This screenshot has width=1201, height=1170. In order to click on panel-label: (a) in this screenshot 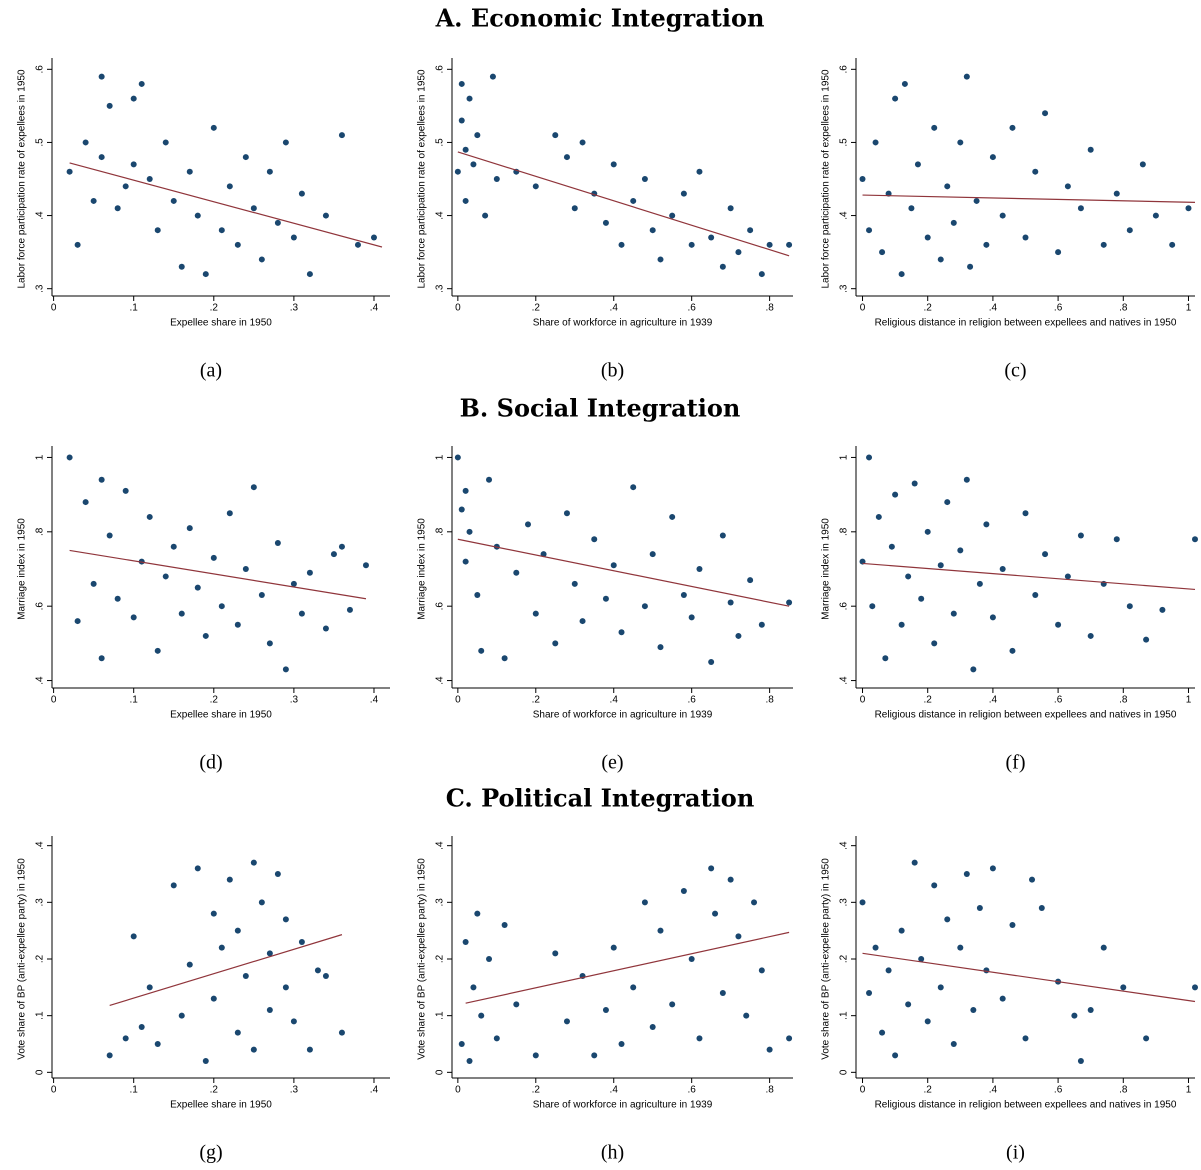, I will do `click(211, 371)`.